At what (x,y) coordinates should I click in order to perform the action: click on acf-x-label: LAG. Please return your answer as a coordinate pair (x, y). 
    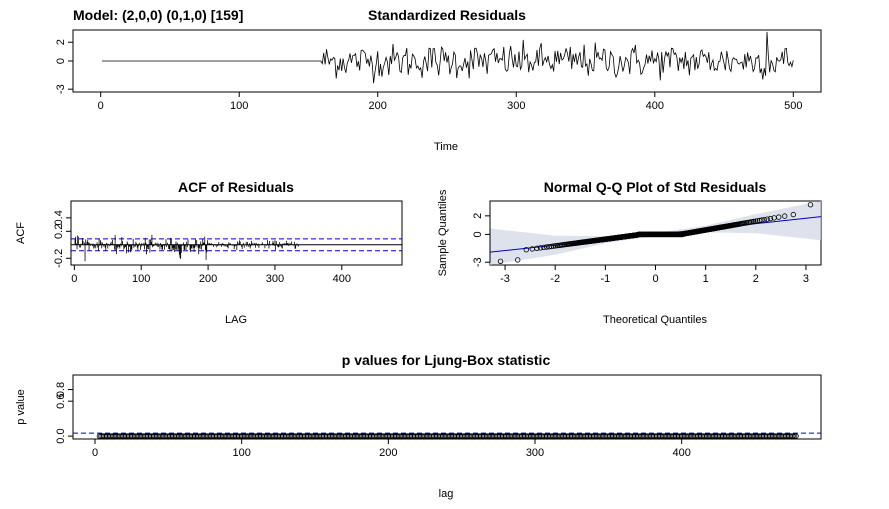
    Looking at the image, I should click on (236, 320).